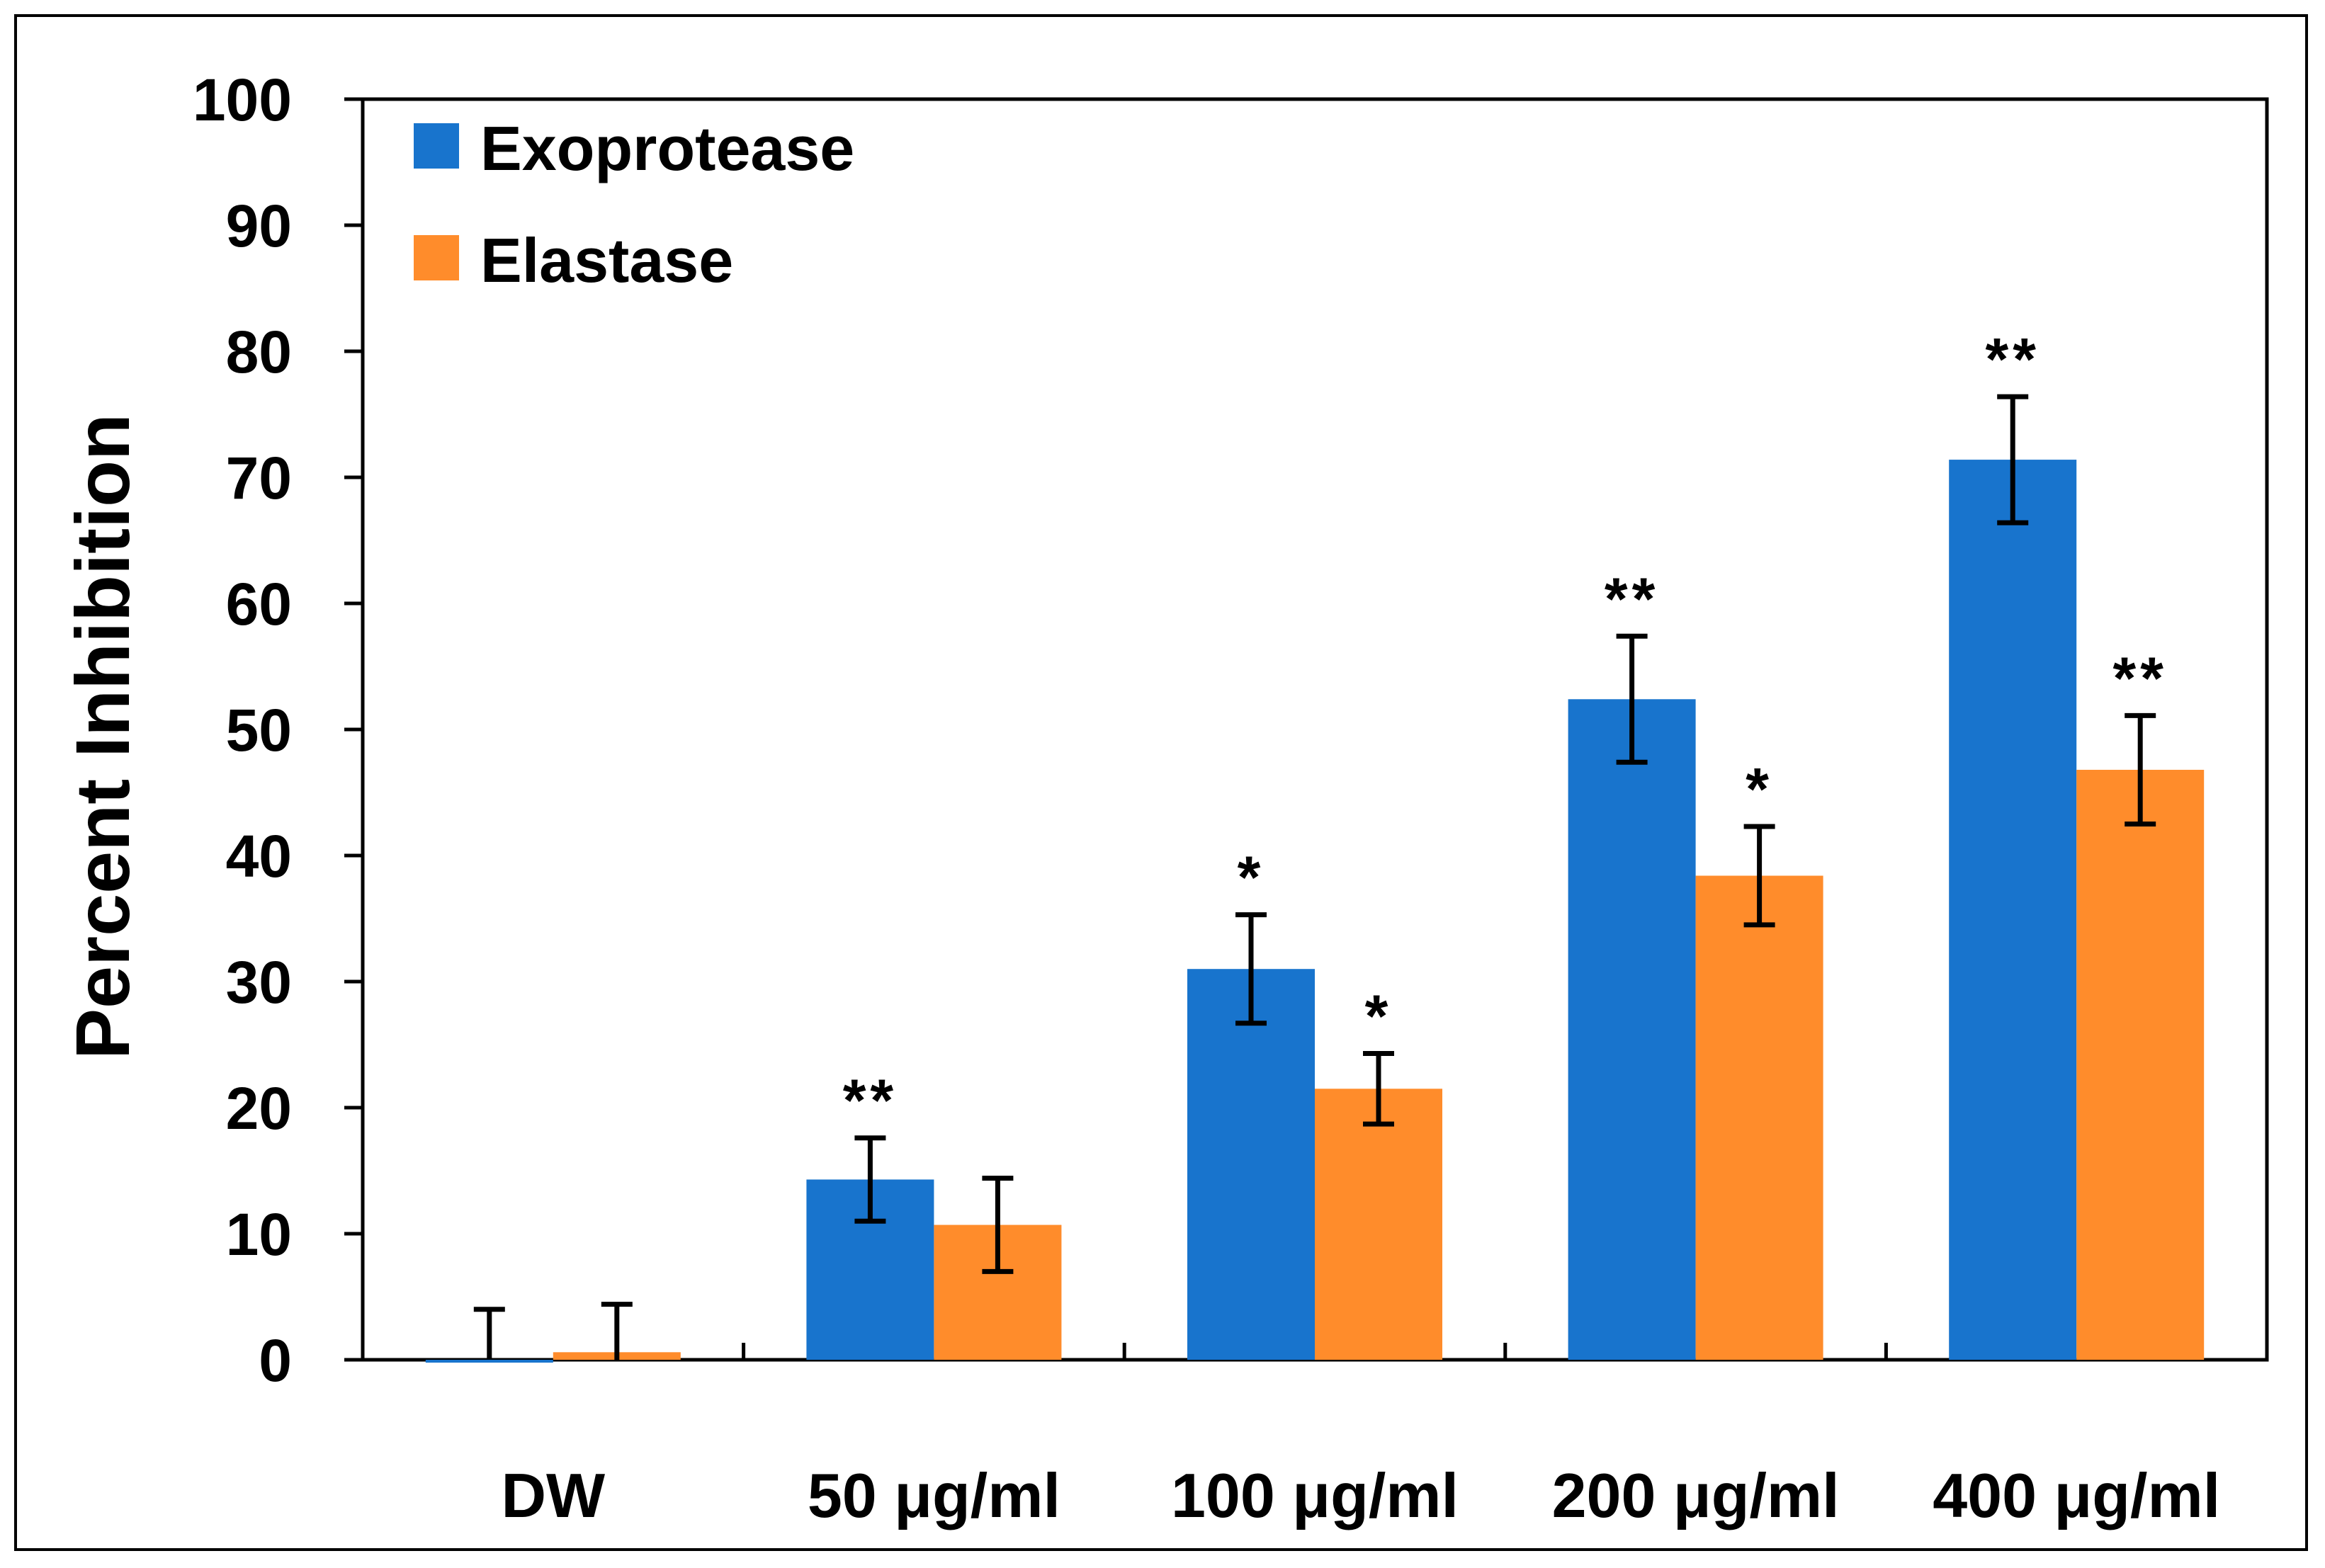 Image resolution: width=2325 pixels, height=1568 pixels. Describe the element at coordinates (2076, 1495) in the screenshot. I see `x-tick-label-400-g-ml: 400 μg/ml` at that location.